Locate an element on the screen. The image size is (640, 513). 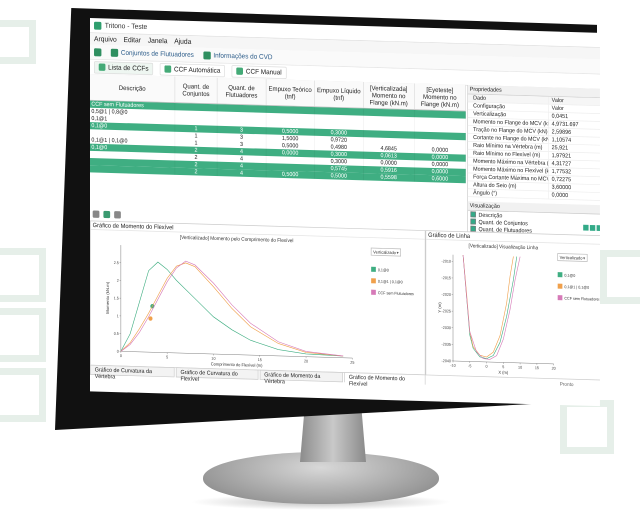
window-title: Tritono - Teste is located at coordinates (126, 26).